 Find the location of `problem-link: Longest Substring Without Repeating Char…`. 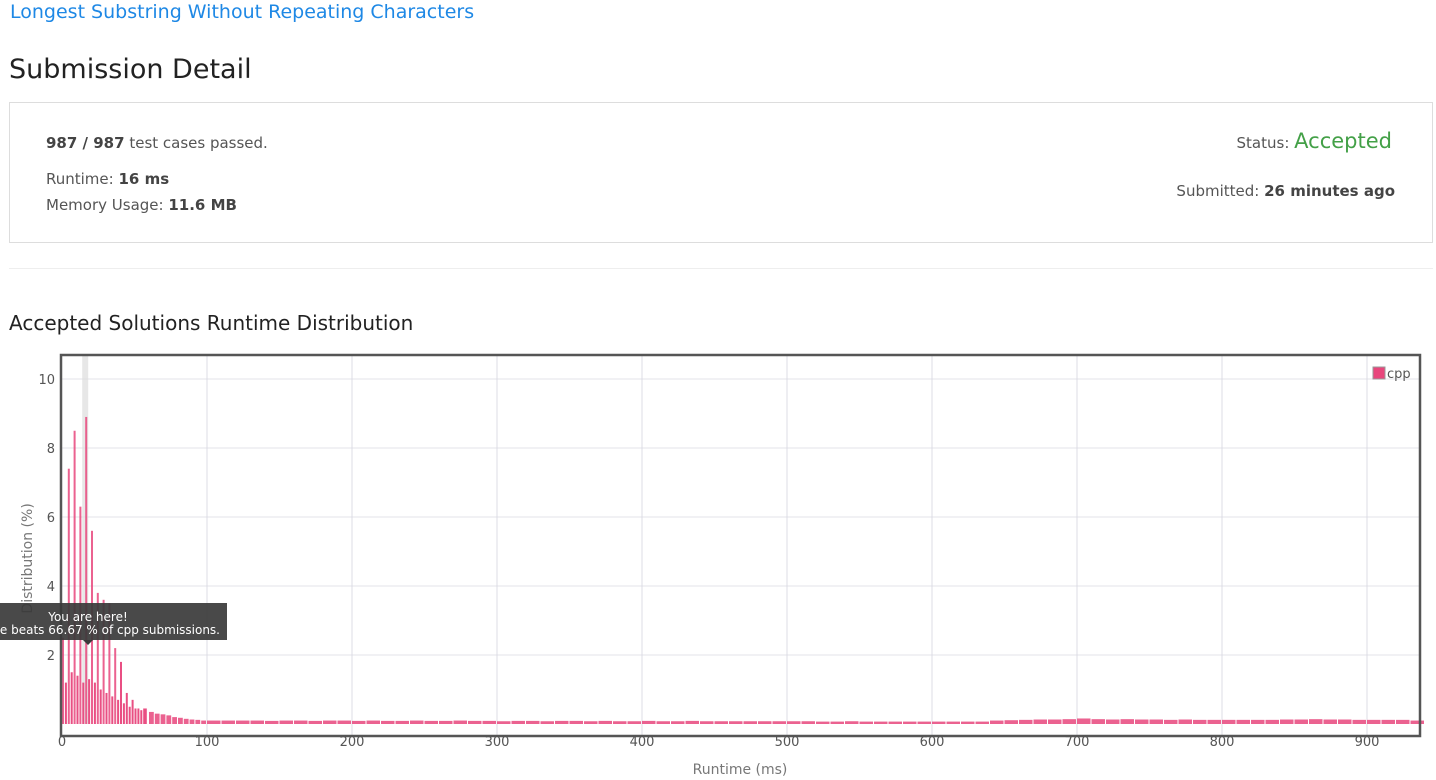

problem-link: Longest Substring Without Repeating Char… is located at coordinates (242, 12).